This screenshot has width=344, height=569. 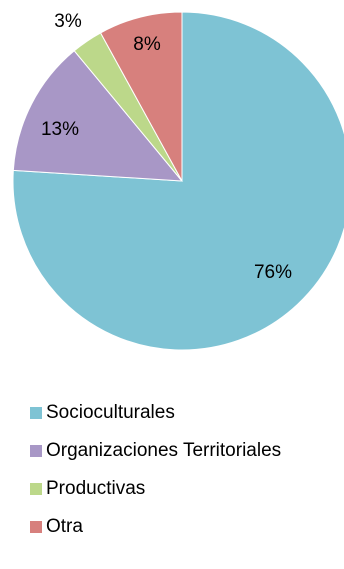 What do you see at coordinates (147, 44) in the screenshot?
I see `data-label-3: 8%` at bounding box center [147, 44].